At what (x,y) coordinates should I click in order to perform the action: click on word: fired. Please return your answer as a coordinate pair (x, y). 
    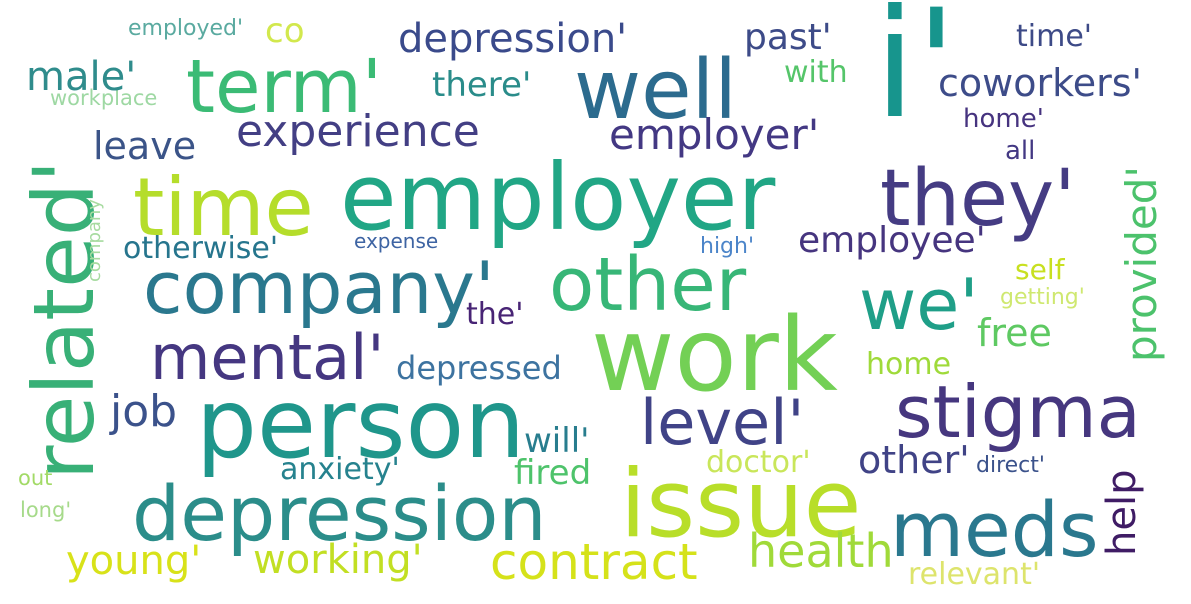
    Looking at the image, I should click on (553, 473).